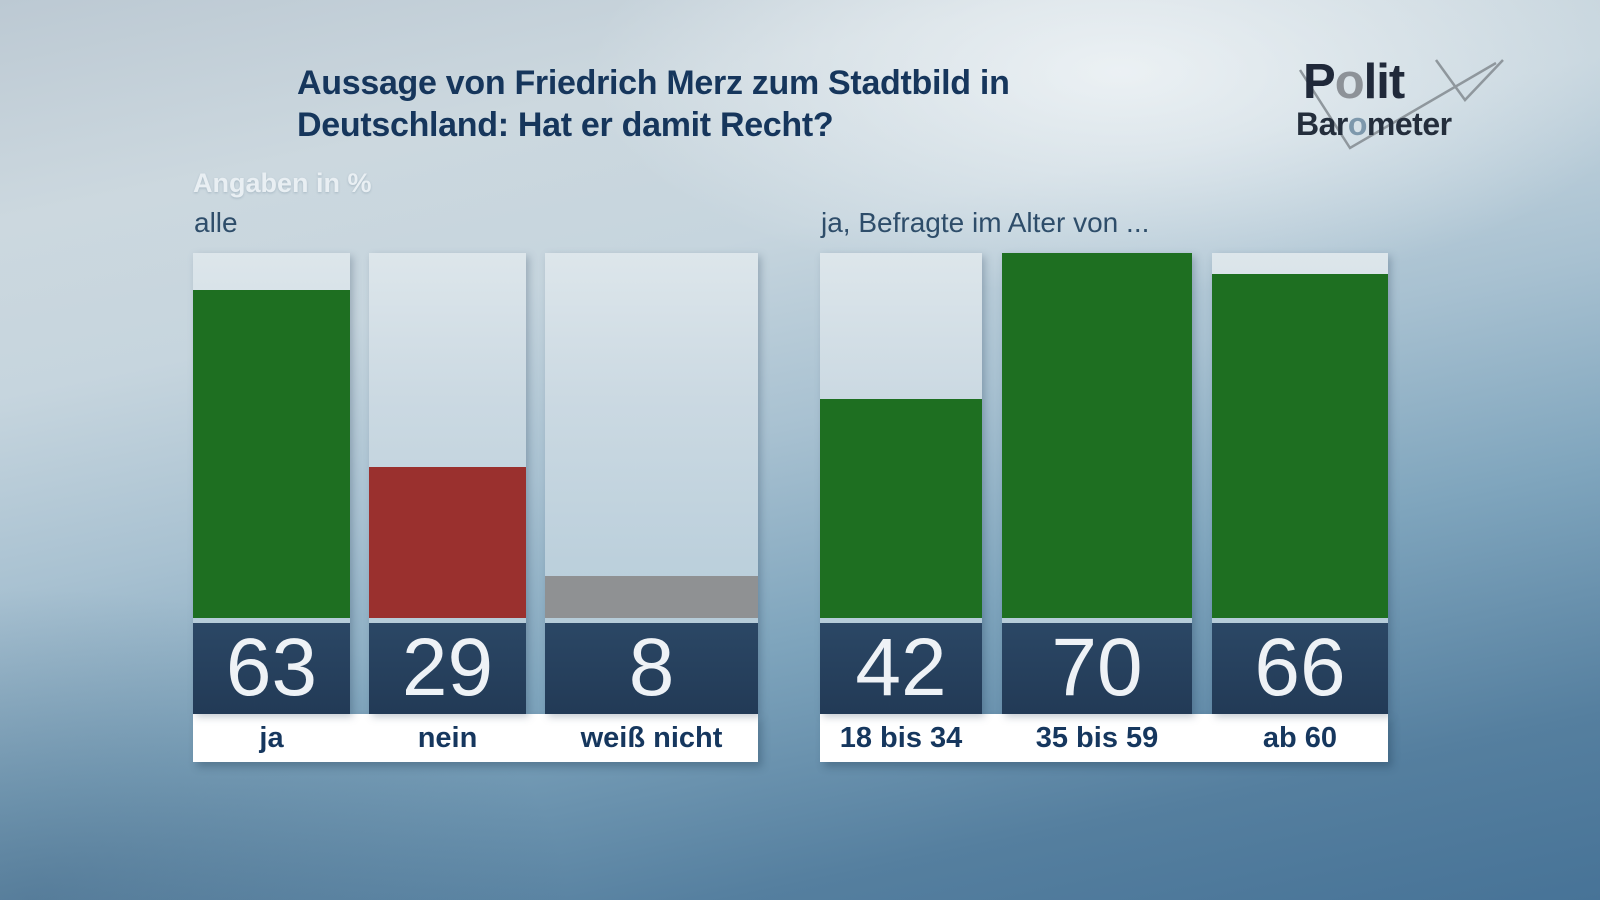 The height and width of the screenshot is (900, 1600). Describe the element at coordinates (1097, 668) in the screenshot. I see `value-label: 70` at that location.